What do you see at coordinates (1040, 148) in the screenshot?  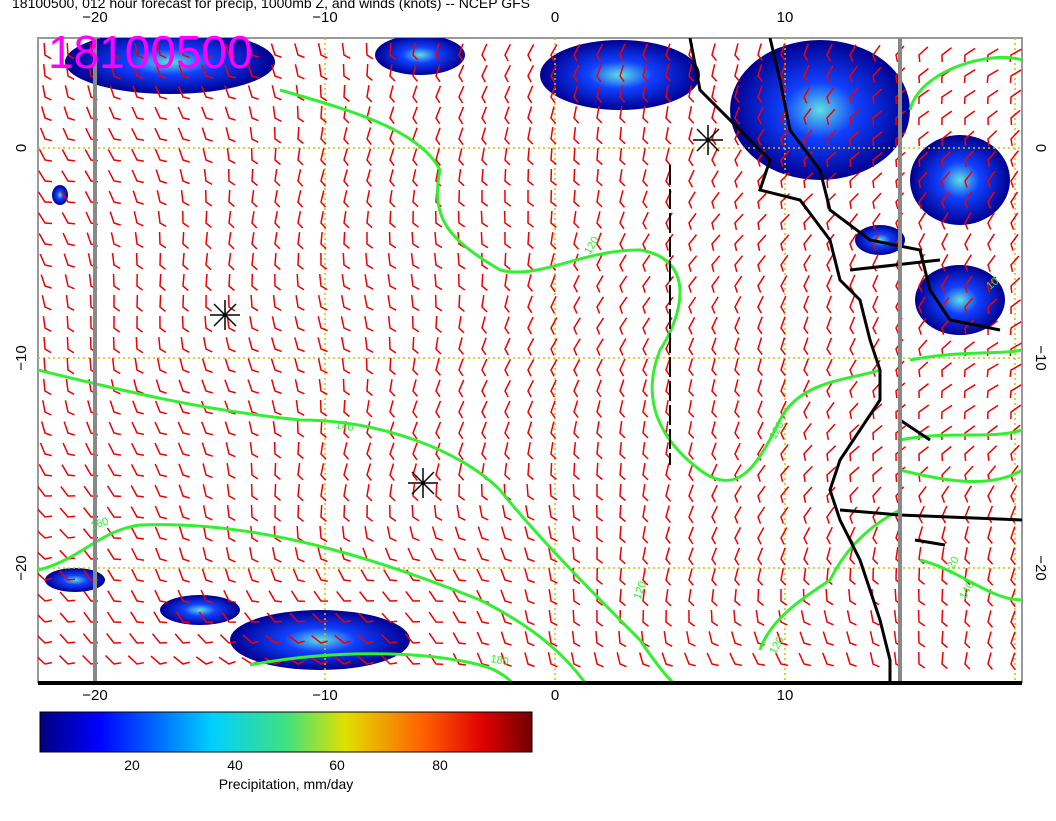 I see `y-tick-label: 0` at bounding box center [1040, 148].